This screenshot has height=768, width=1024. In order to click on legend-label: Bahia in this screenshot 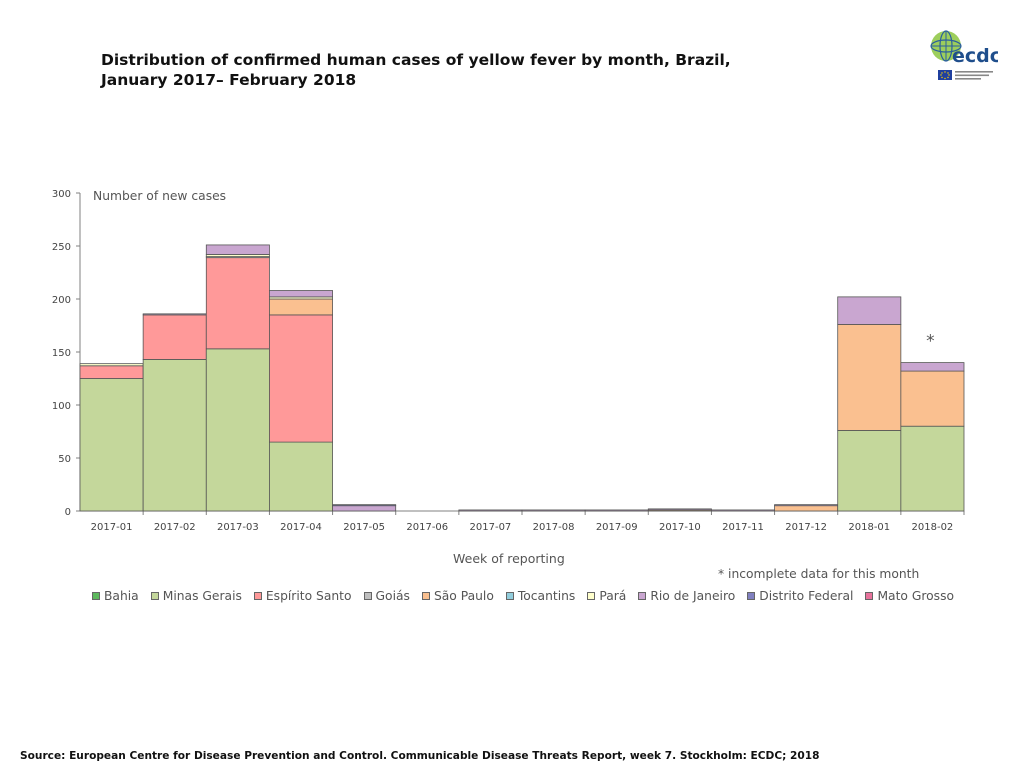, I will do `click(121, 596)`.